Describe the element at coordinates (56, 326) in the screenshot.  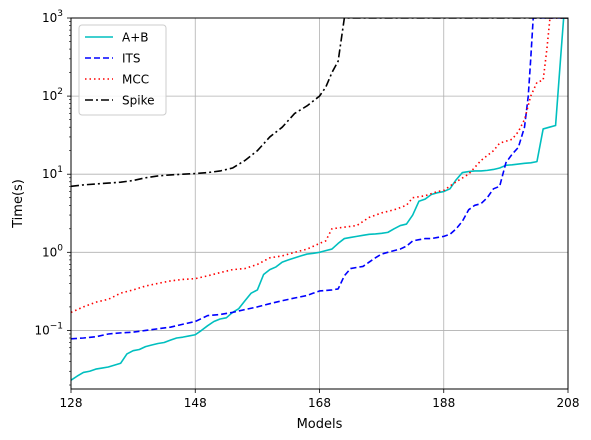
I see `y-tick-exponent: −1` at that location.